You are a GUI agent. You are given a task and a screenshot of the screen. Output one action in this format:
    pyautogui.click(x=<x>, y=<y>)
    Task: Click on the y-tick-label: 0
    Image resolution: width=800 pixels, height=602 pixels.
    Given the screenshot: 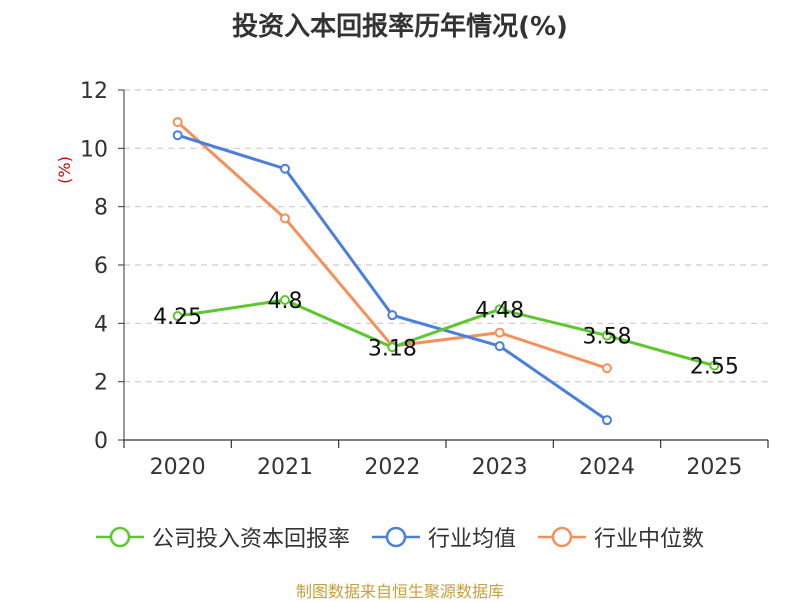 What is the action you would take?
    pyautogui.click(x=101, y=441)
    